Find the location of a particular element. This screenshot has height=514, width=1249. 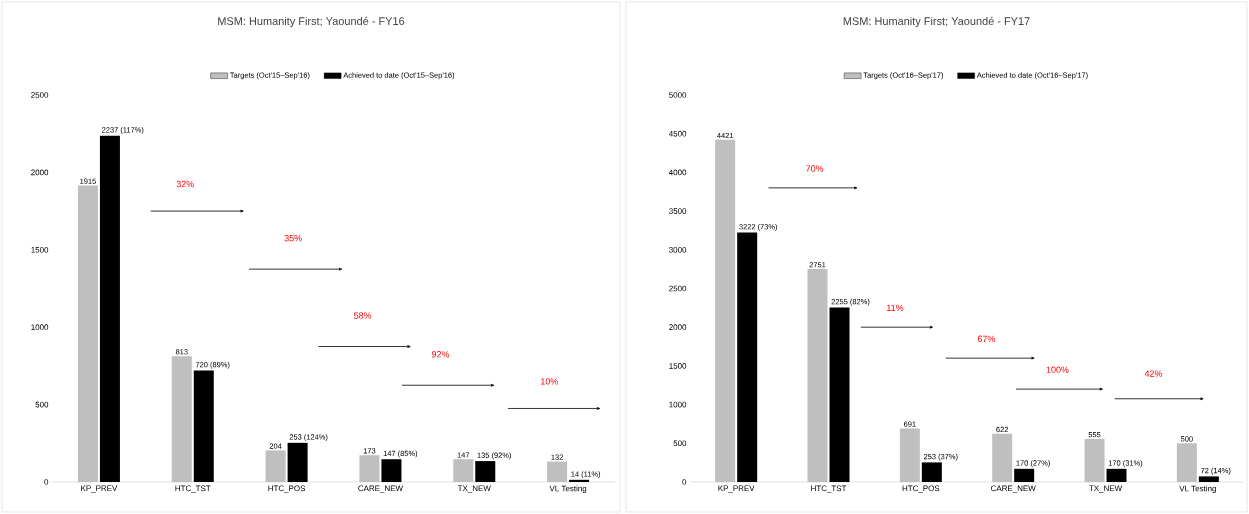

annotation: 92% is located at coordinates (440, 354).